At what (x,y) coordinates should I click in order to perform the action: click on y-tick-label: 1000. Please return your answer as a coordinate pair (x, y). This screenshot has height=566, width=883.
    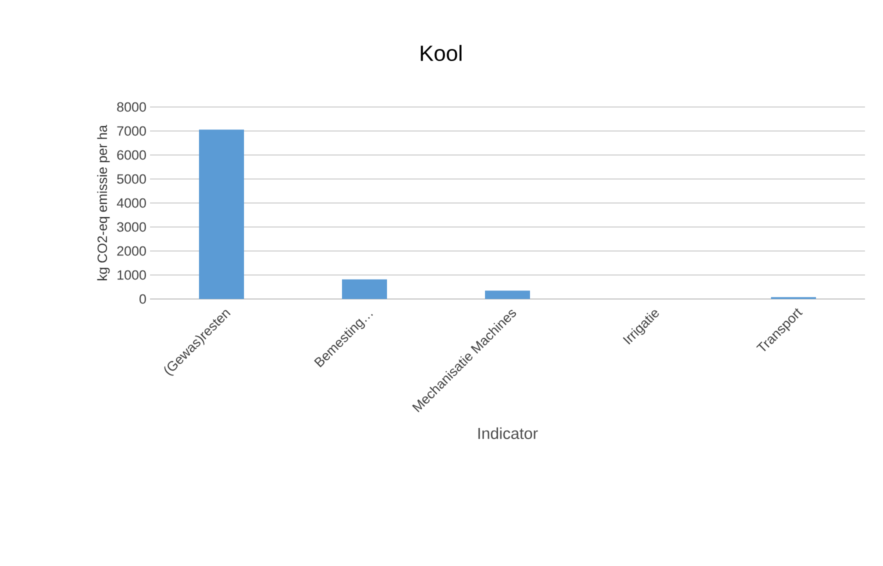
    Looking at the image, I should click on (132, 275).